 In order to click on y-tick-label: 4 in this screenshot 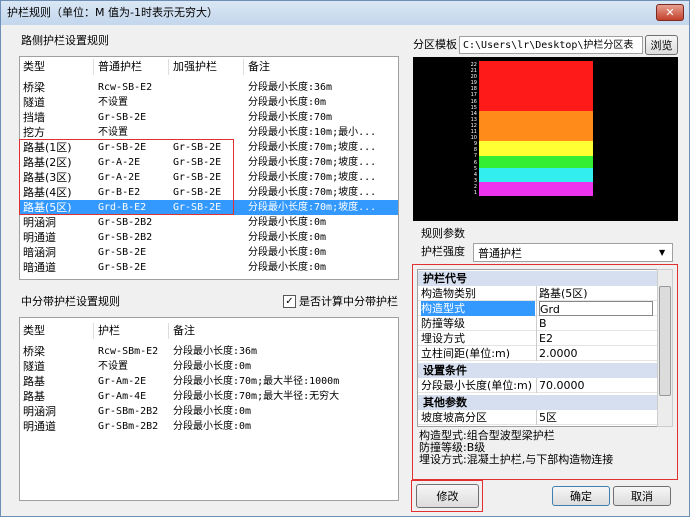, I will do `click(475, 174)`.